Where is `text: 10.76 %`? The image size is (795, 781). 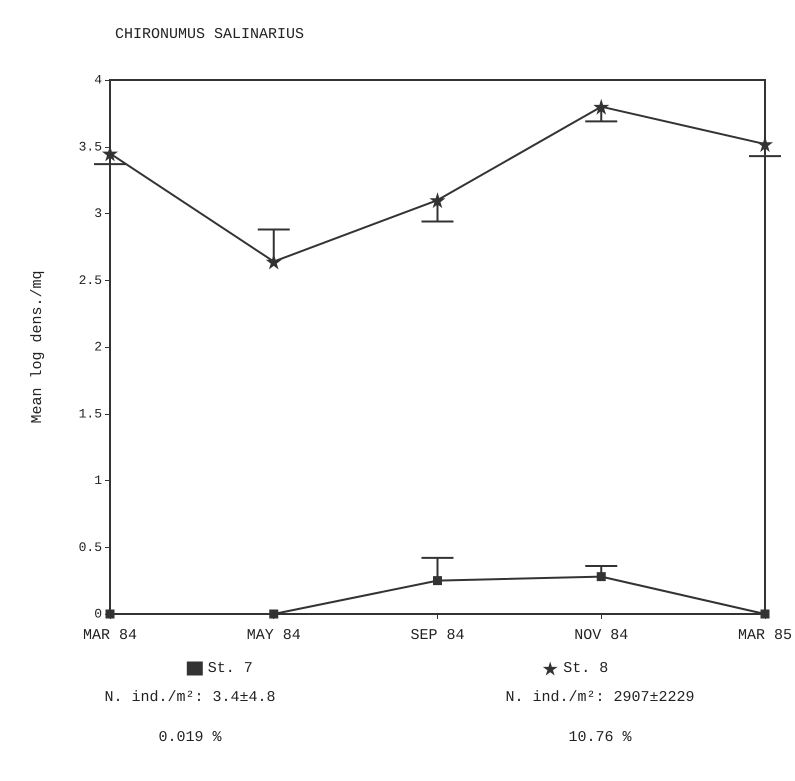 text: 10.76 % is located at coordinates (600, 737).